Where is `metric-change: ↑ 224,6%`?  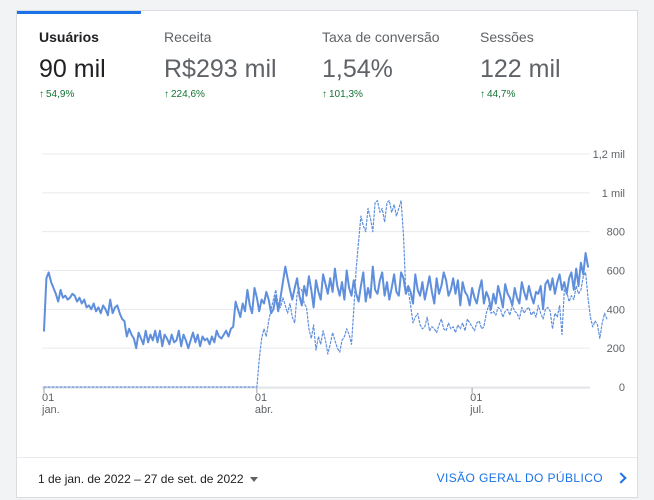
metric-change: ↑ 224,6% is located at coordinates (220, 94).